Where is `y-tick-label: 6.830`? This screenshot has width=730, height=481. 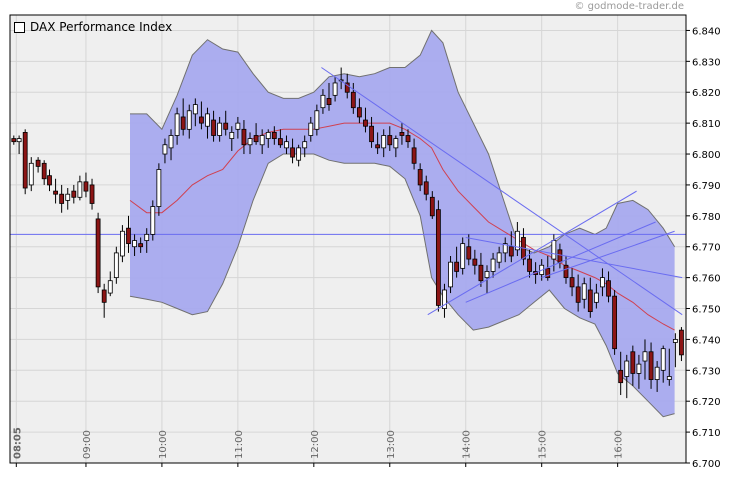
y-tick-label: 6.830 is located at coordinates (706, 62).